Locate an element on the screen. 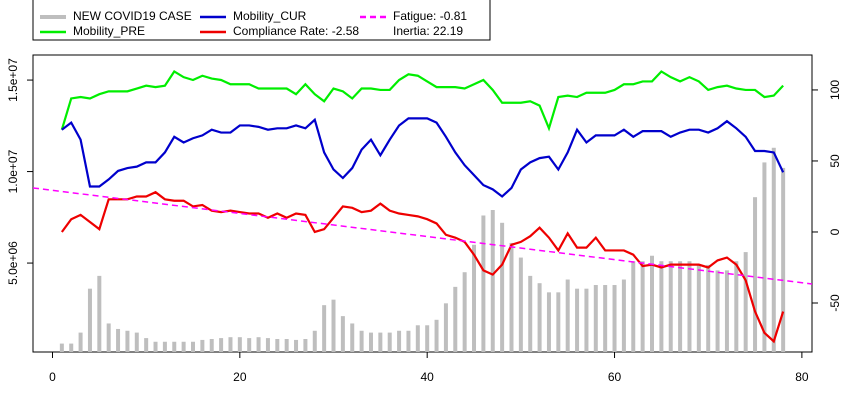 This screenshot has width=842, height=418. x-tick-label: 0 is located at coordinates (52, 377).